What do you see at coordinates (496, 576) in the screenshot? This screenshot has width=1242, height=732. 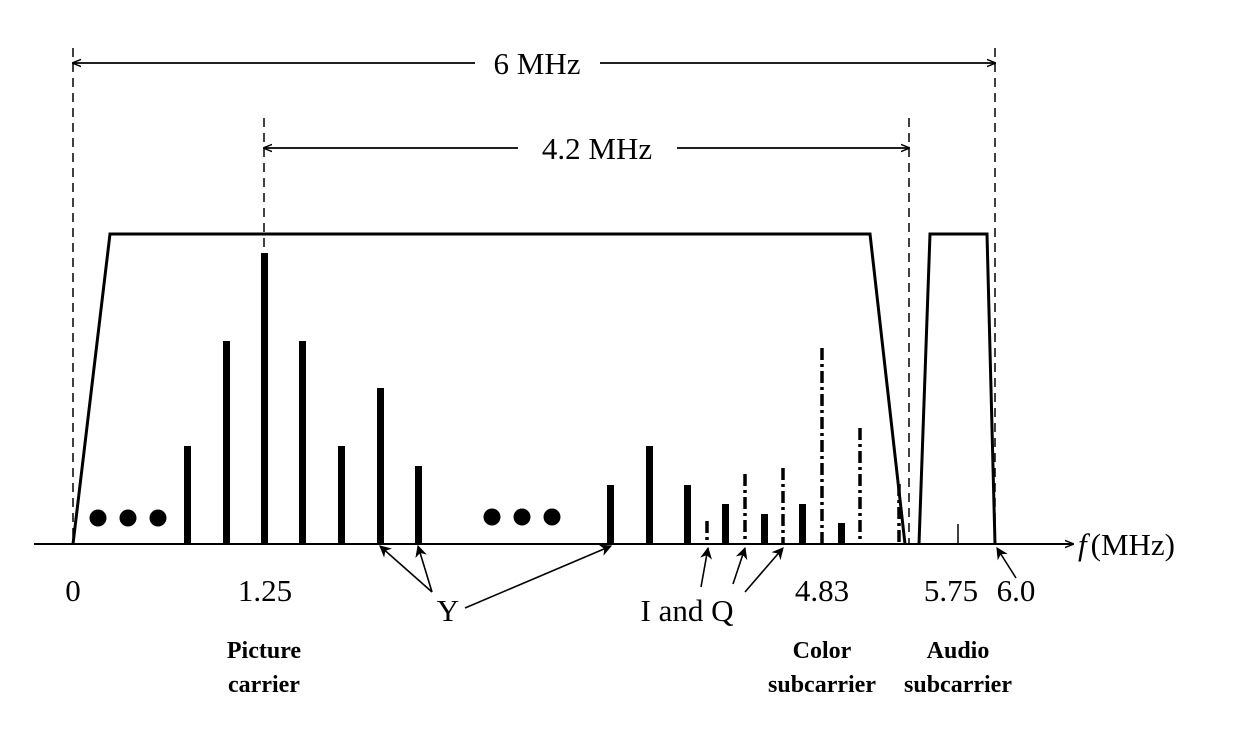 I see `y-pointers` at bounding box center [496, 576].